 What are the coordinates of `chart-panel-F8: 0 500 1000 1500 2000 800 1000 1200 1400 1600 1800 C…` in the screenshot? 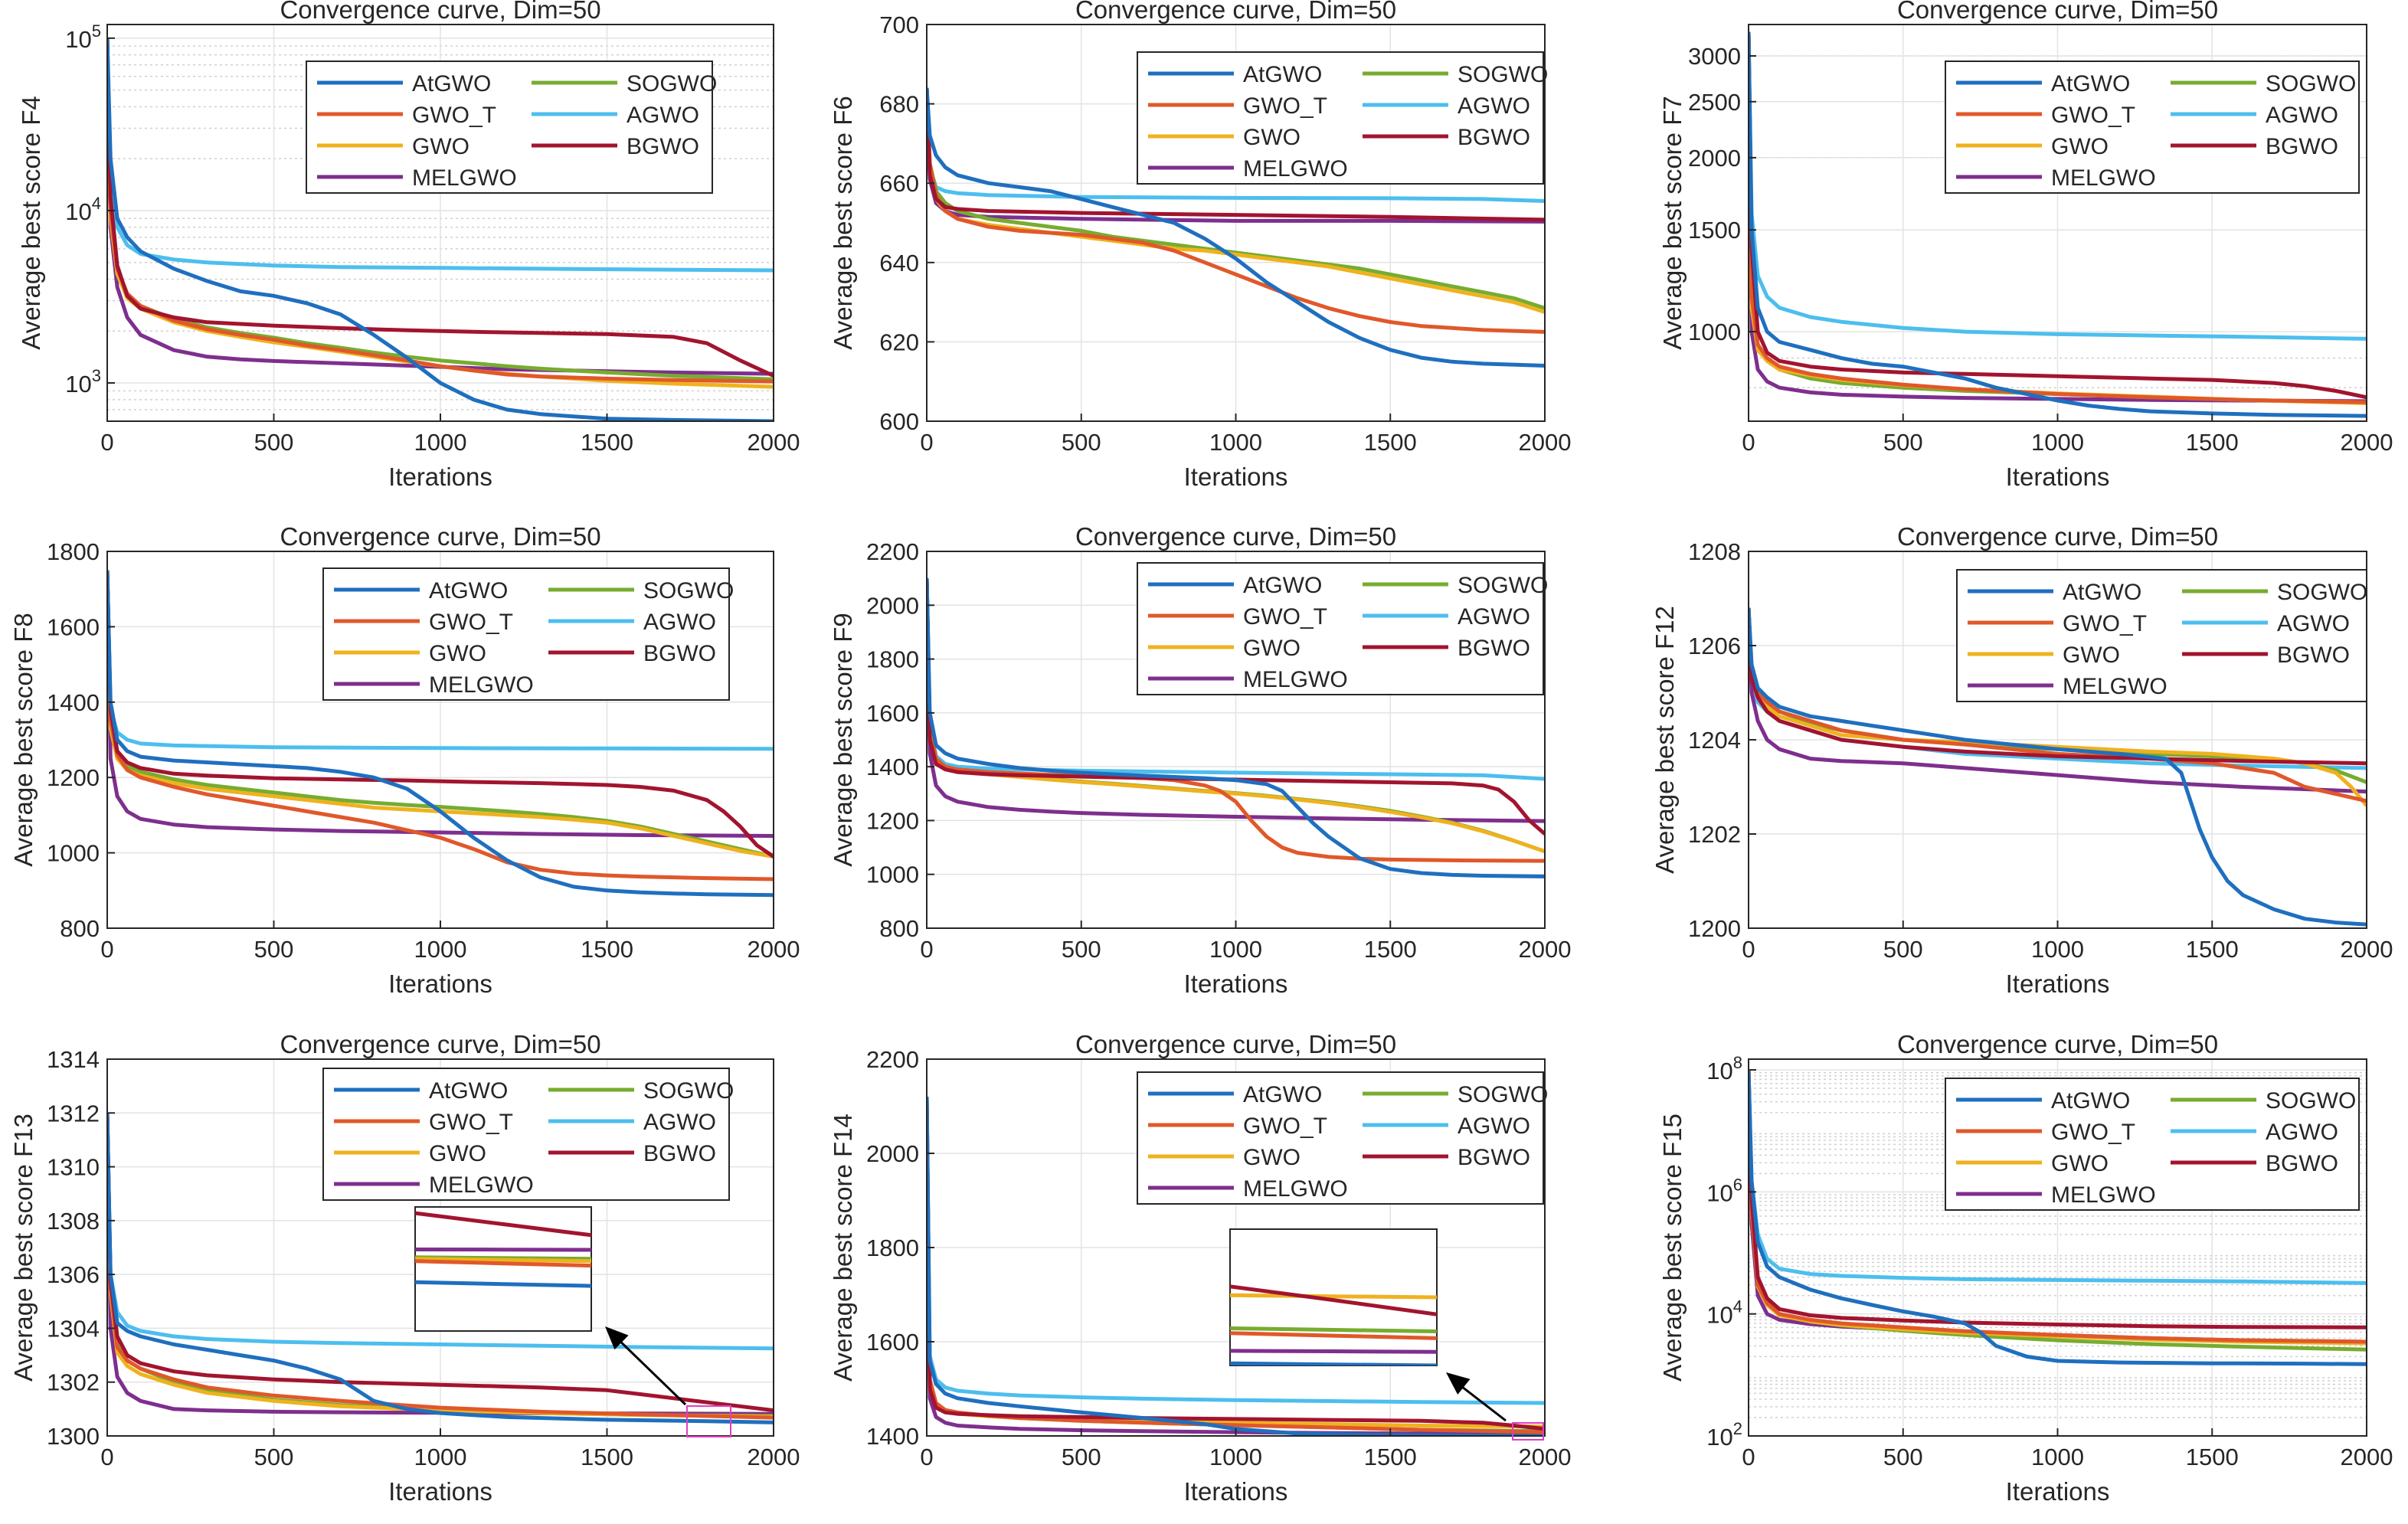 It's located at (404, 760).